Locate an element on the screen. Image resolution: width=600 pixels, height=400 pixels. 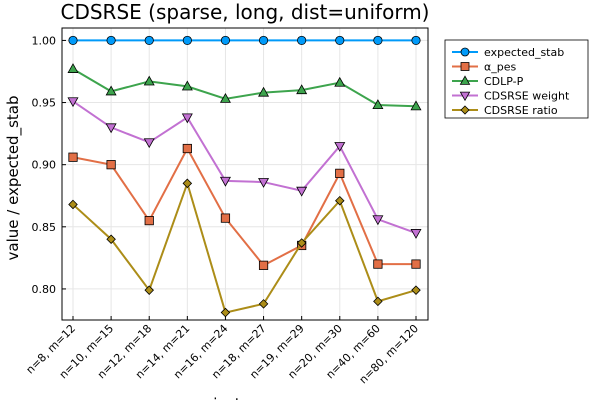
chart-title: CDSRSE (sparse, long, dist=uniform) is located at coordinates (245, 12).